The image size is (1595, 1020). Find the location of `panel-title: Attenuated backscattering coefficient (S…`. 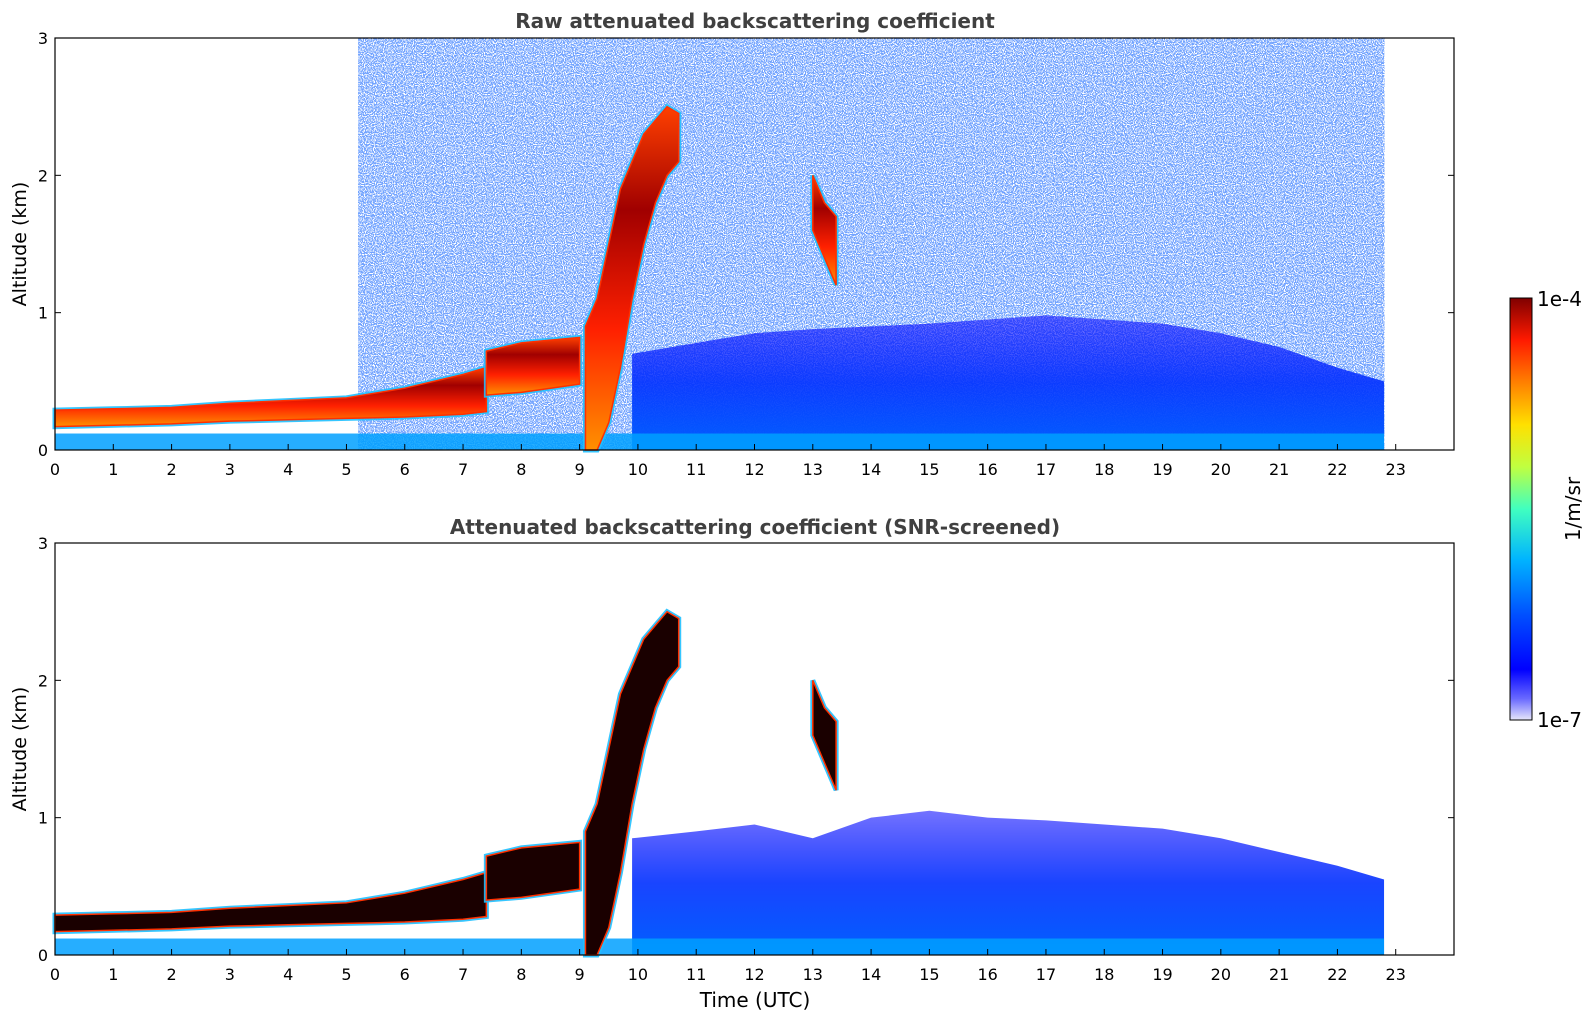

panel-title: Attenuated backscattering coefficient (S… is located at coordinates (755, 527).